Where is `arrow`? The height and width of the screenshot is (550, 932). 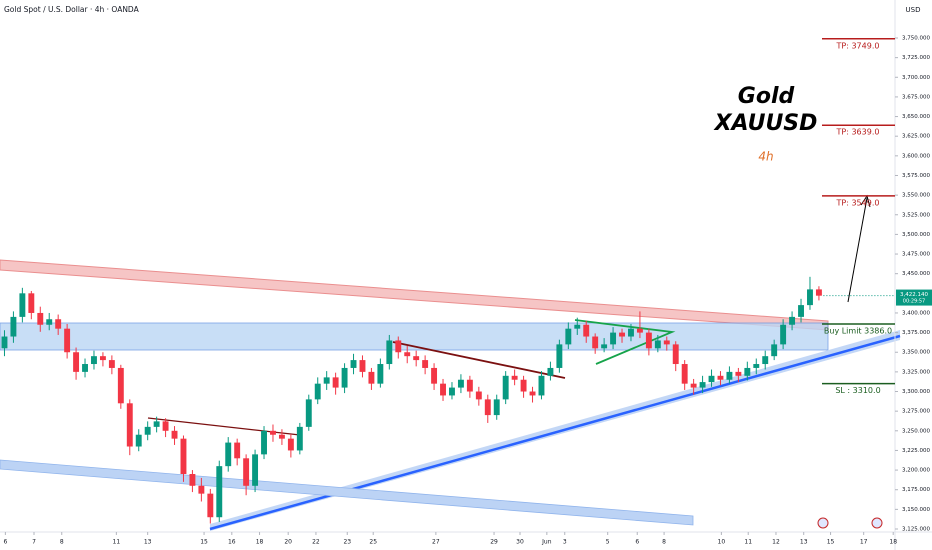
arrow is located at coordinates (857, 250).